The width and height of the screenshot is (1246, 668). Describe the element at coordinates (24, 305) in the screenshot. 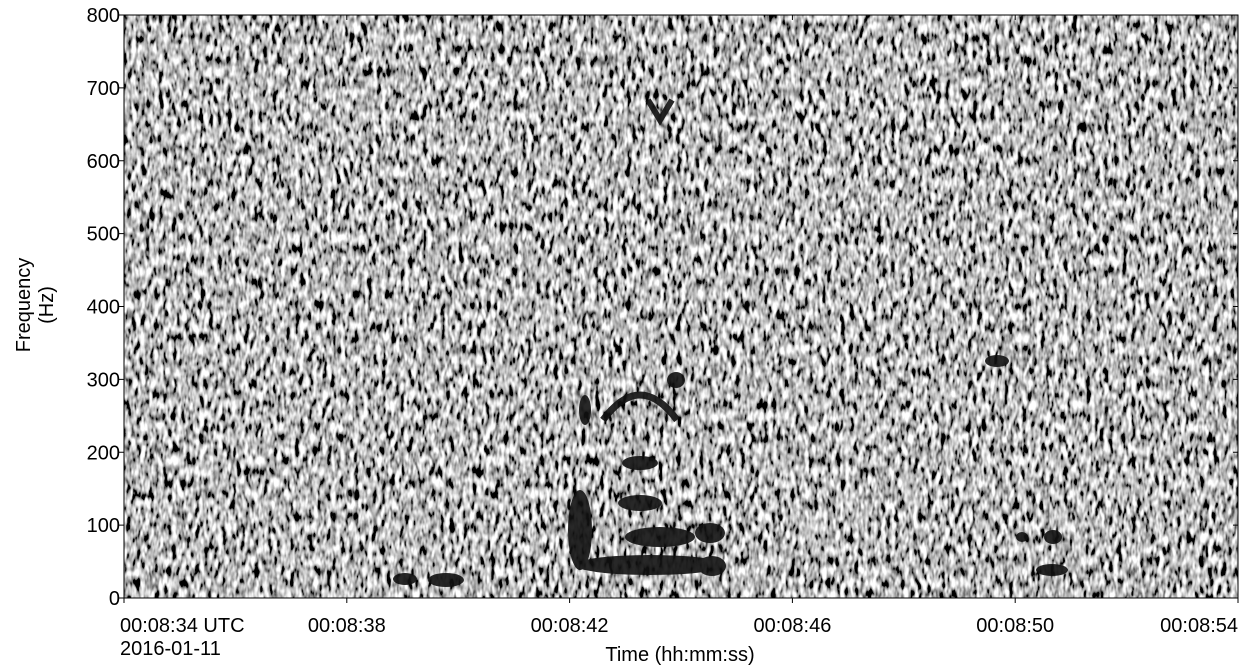

I see `y-axis-label: Frequency` at that location.